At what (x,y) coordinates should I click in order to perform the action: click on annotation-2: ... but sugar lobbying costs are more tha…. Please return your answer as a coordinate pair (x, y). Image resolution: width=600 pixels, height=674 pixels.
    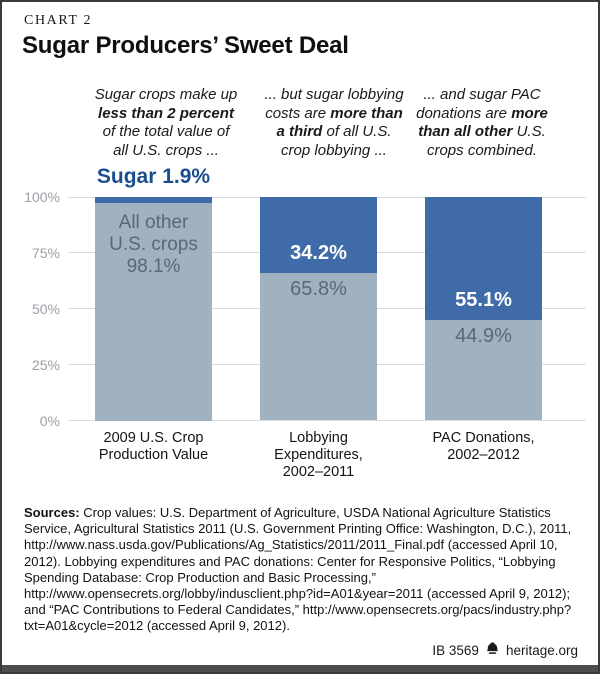
    Looking at the image, I should click on (334, 122).